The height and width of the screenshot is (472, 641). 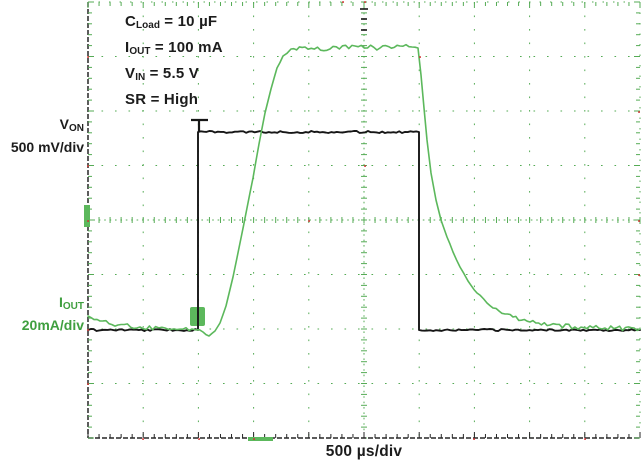 What do you see at coordinates (162, 99) in the screenshot?
I see `condition-line: SR = High` at bounding box center [162, 99].